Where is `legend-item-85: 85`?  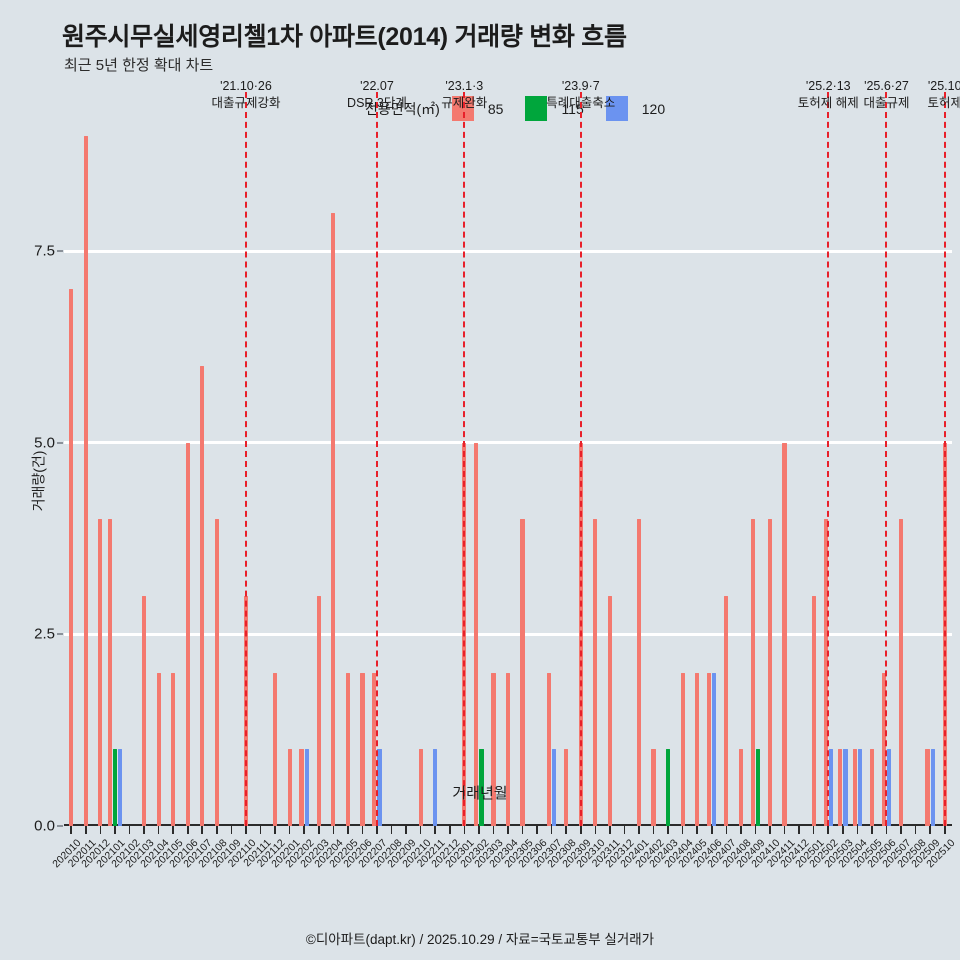 legend-item-85: 85 is located at coordinates (488, 108).